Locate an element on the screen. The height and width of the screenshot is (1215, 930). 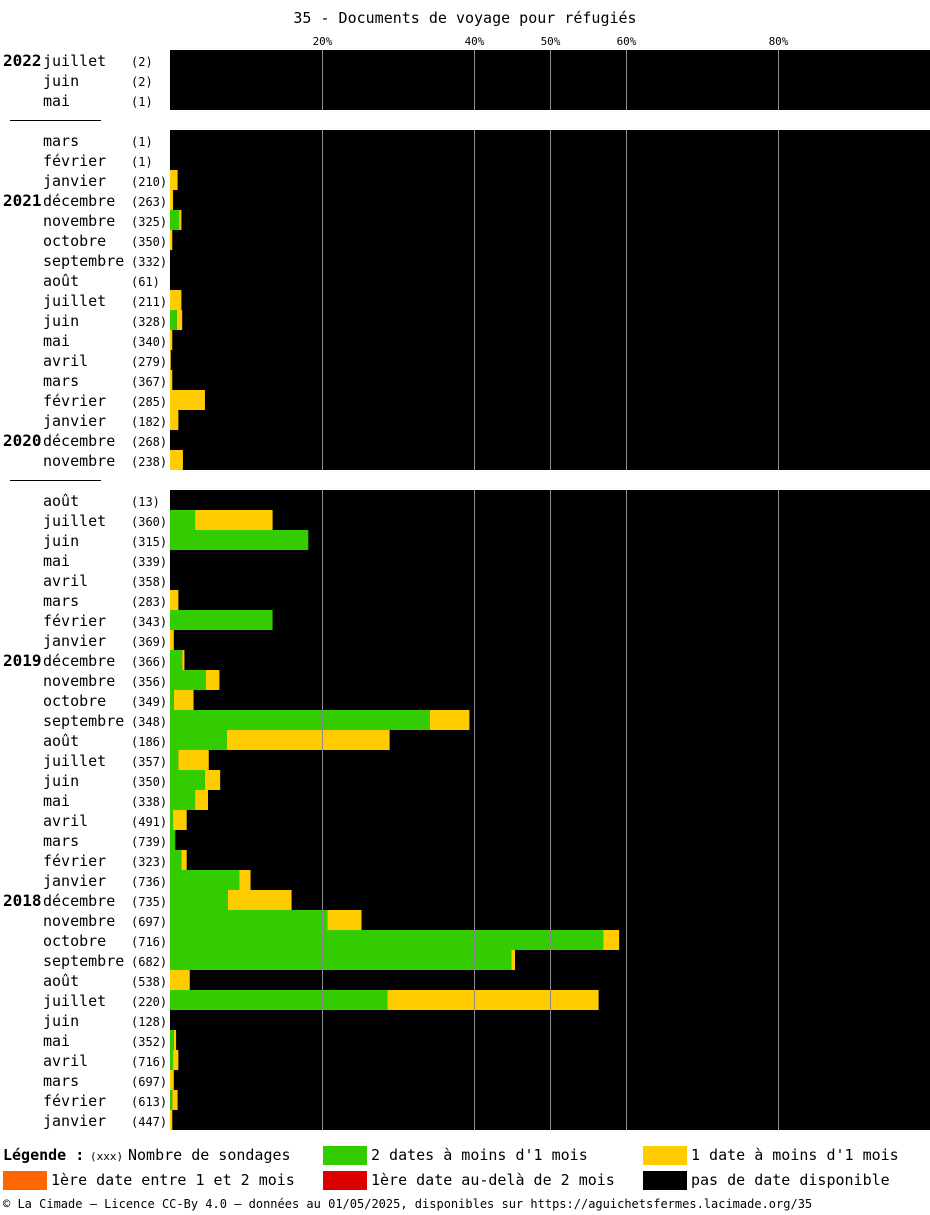
legend-swatch-green is located at coordinates (345, 1155).